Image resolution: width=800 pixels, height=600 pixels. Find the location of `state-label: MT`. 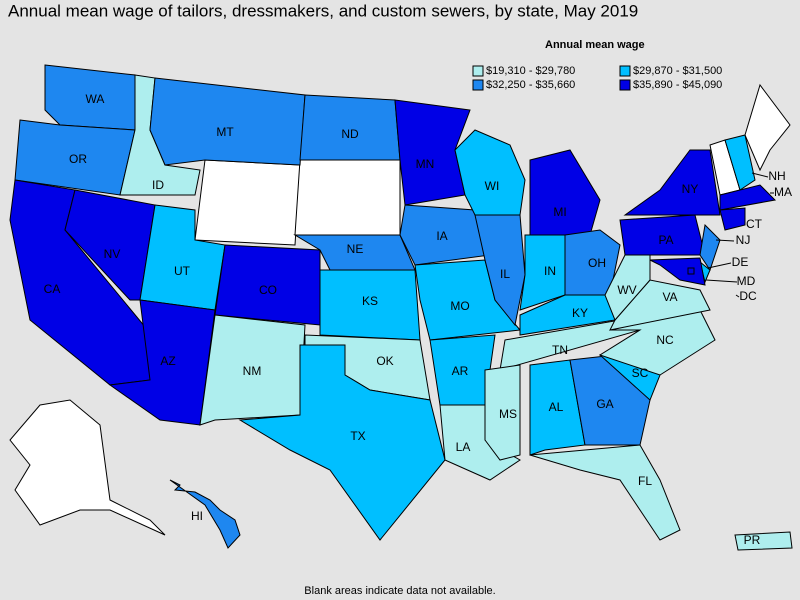

state-label: MT is located at coordinates (225, 132).